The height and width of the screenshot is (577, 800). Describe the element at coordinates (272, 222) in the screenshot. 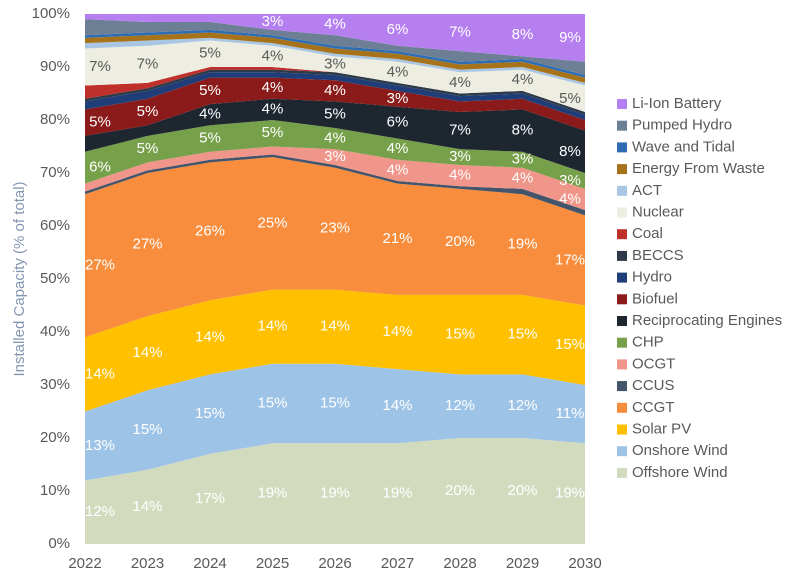

I see `data-label: 25%` at that location.